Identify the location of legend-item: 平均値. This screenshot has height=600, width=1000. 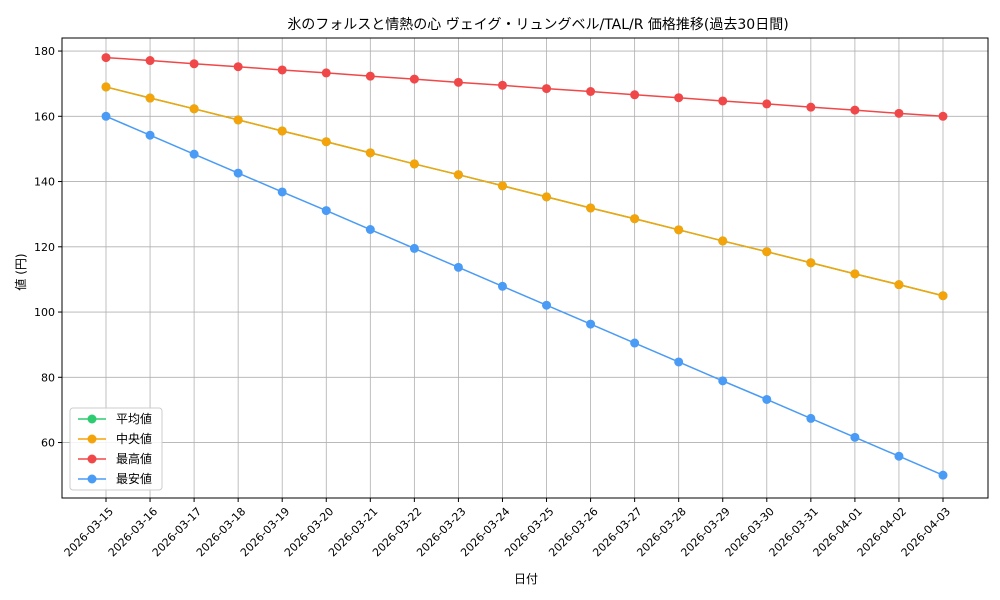
(115, 418).